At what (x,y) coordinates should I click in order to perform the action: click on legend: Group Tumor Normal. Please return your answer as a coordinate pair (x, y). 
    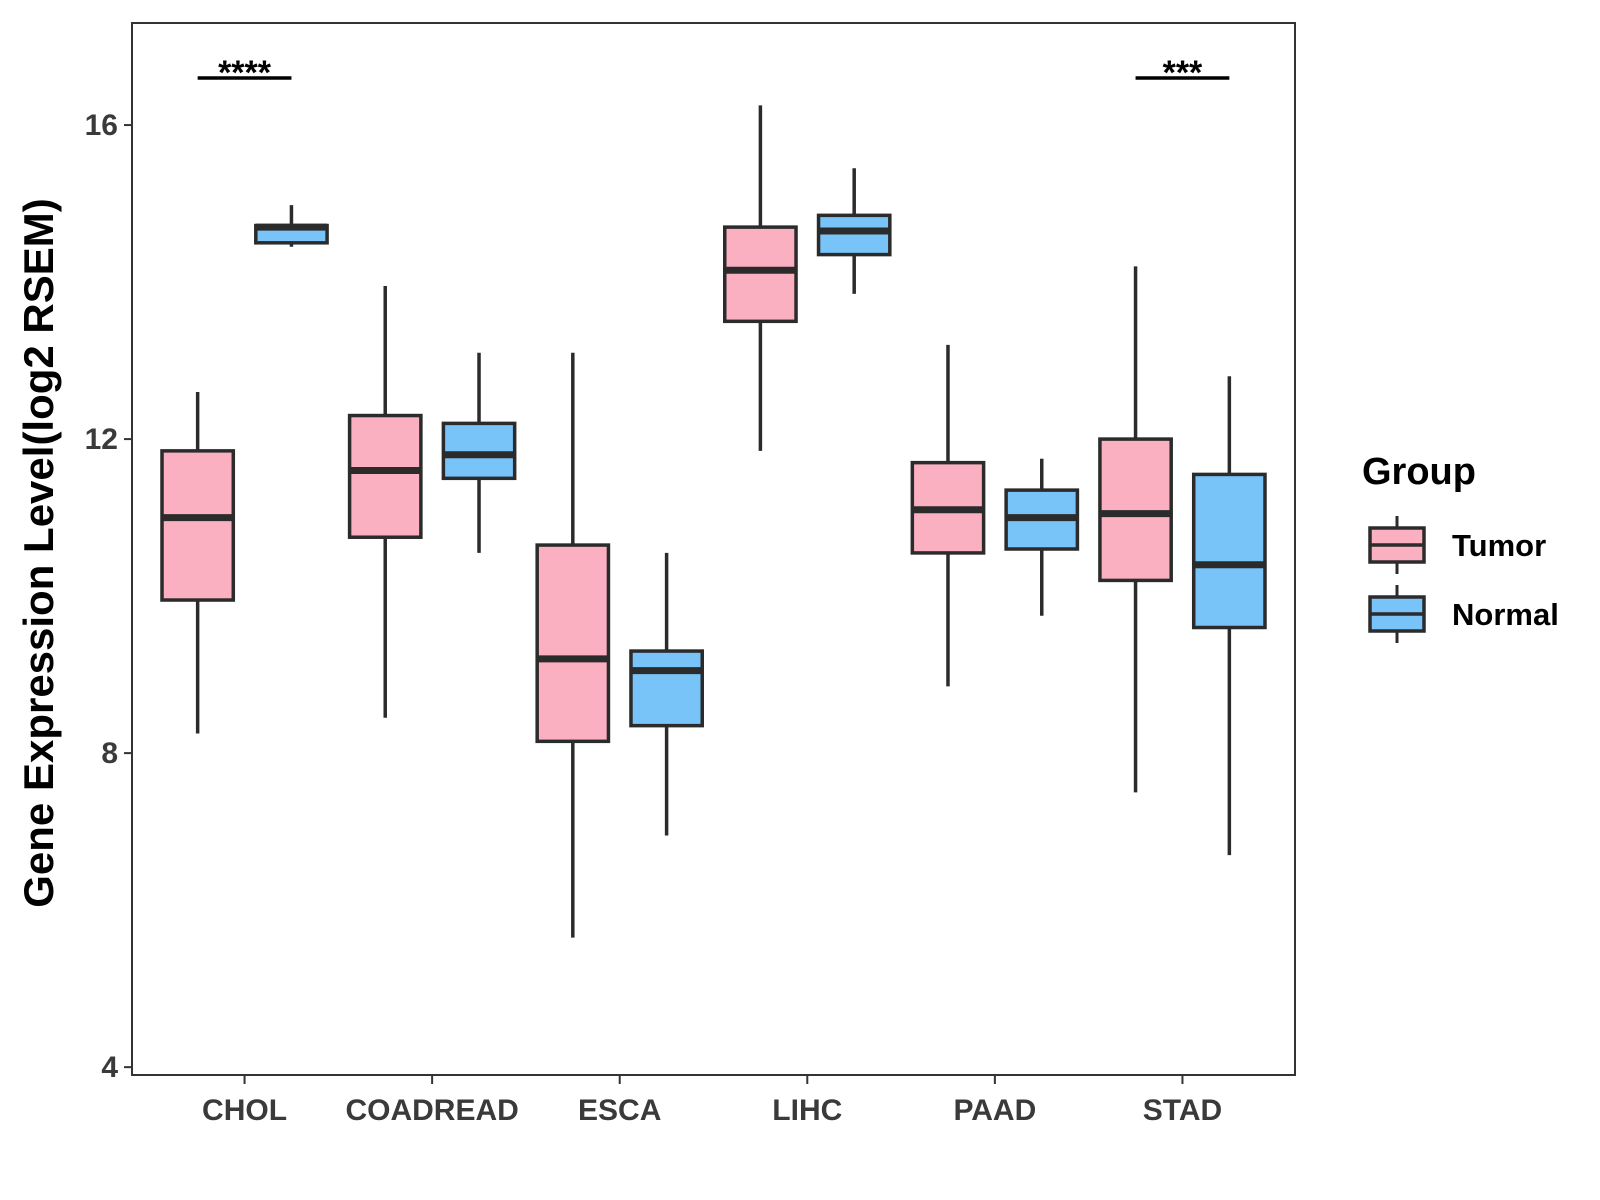
    Looking at the image, I should click on (1460, 547).